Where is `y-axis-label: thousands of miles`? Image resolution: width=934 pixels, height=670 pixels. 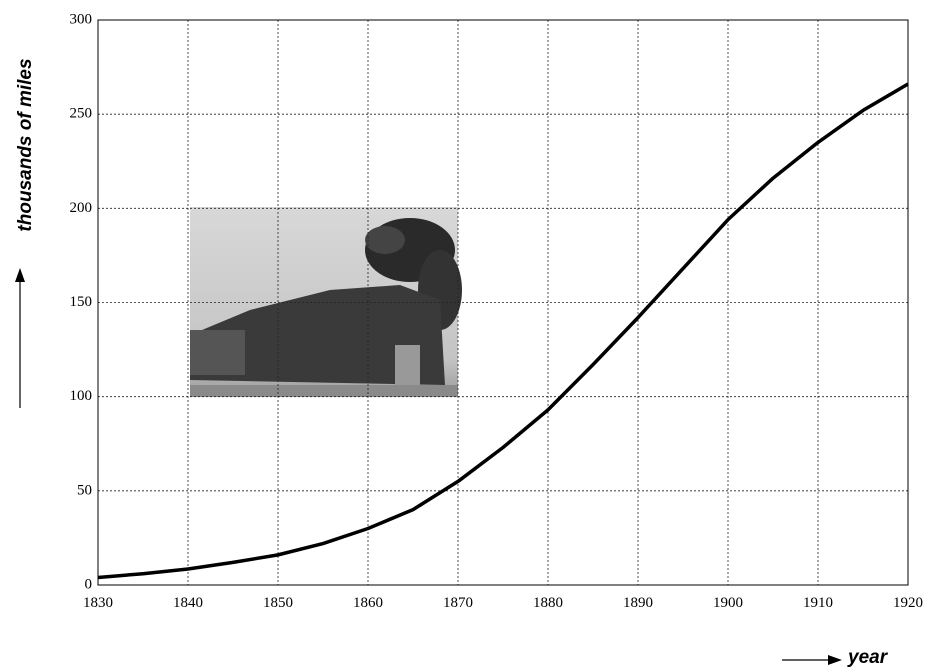
y-axis-label: thousands of miles is located at coordinates (25, 144).